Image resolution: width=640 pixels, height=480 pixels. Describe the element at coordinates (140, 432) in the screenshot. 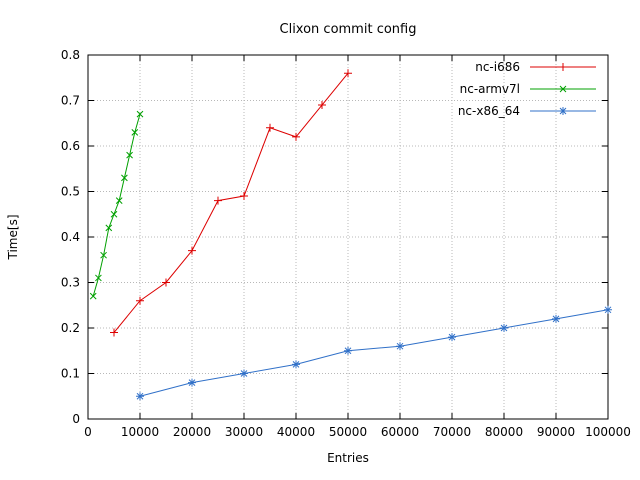

I see `x-tick-label: 10000` at that location.